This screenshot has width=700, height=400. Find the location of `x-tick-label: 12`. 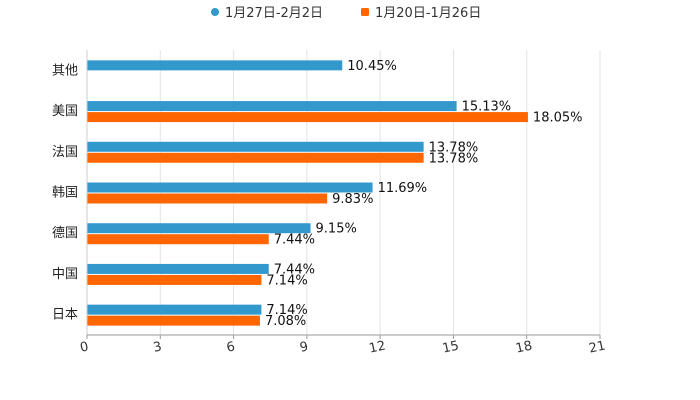

x-tick-label: 12 is located at coordinates (377, 348).